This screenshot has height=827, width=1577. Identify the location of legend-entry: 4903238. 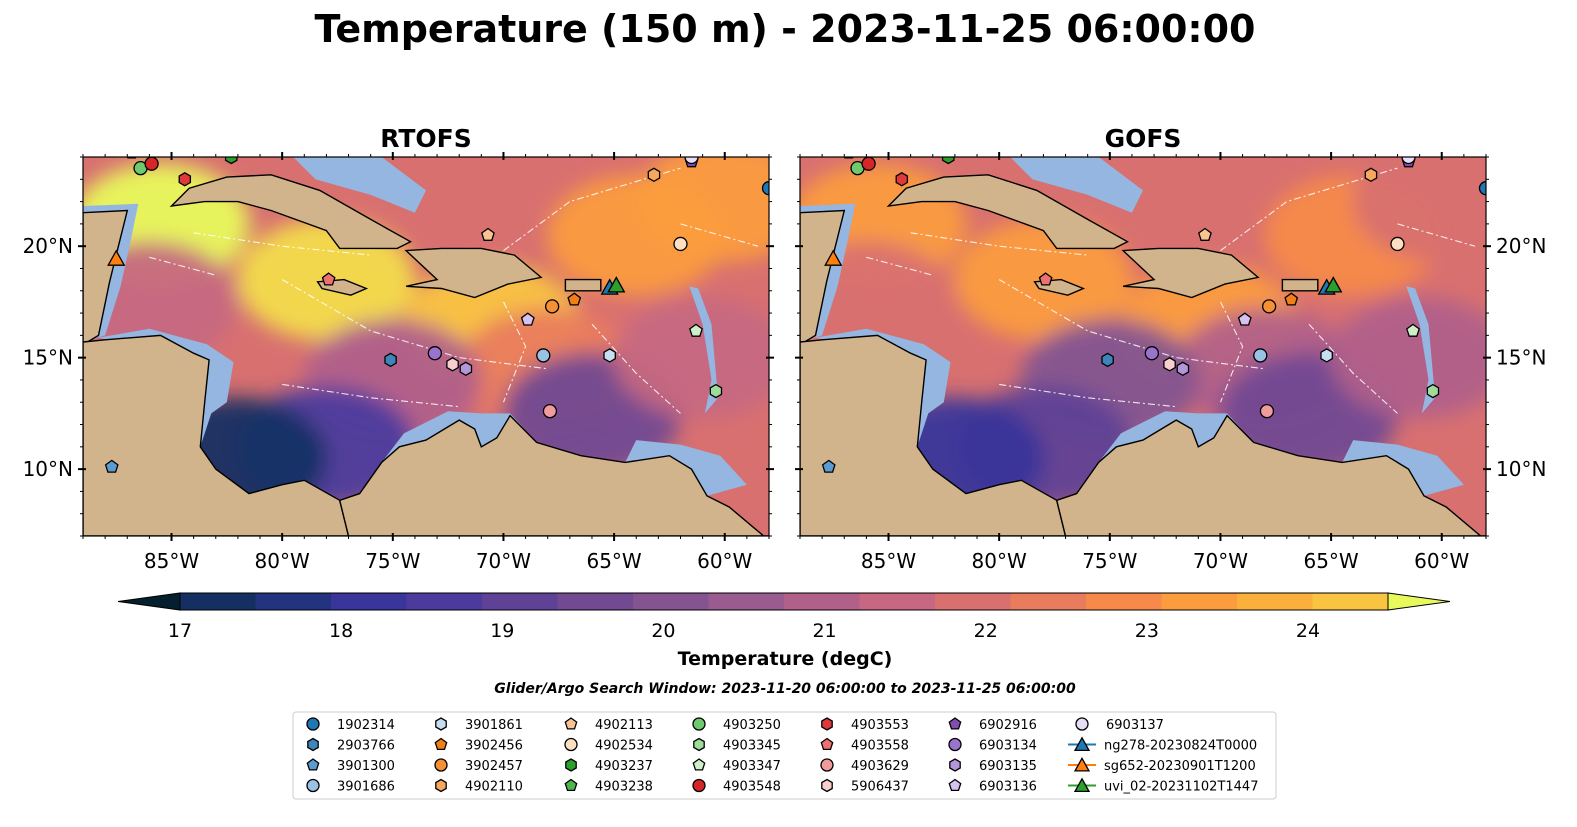
(608, 786).